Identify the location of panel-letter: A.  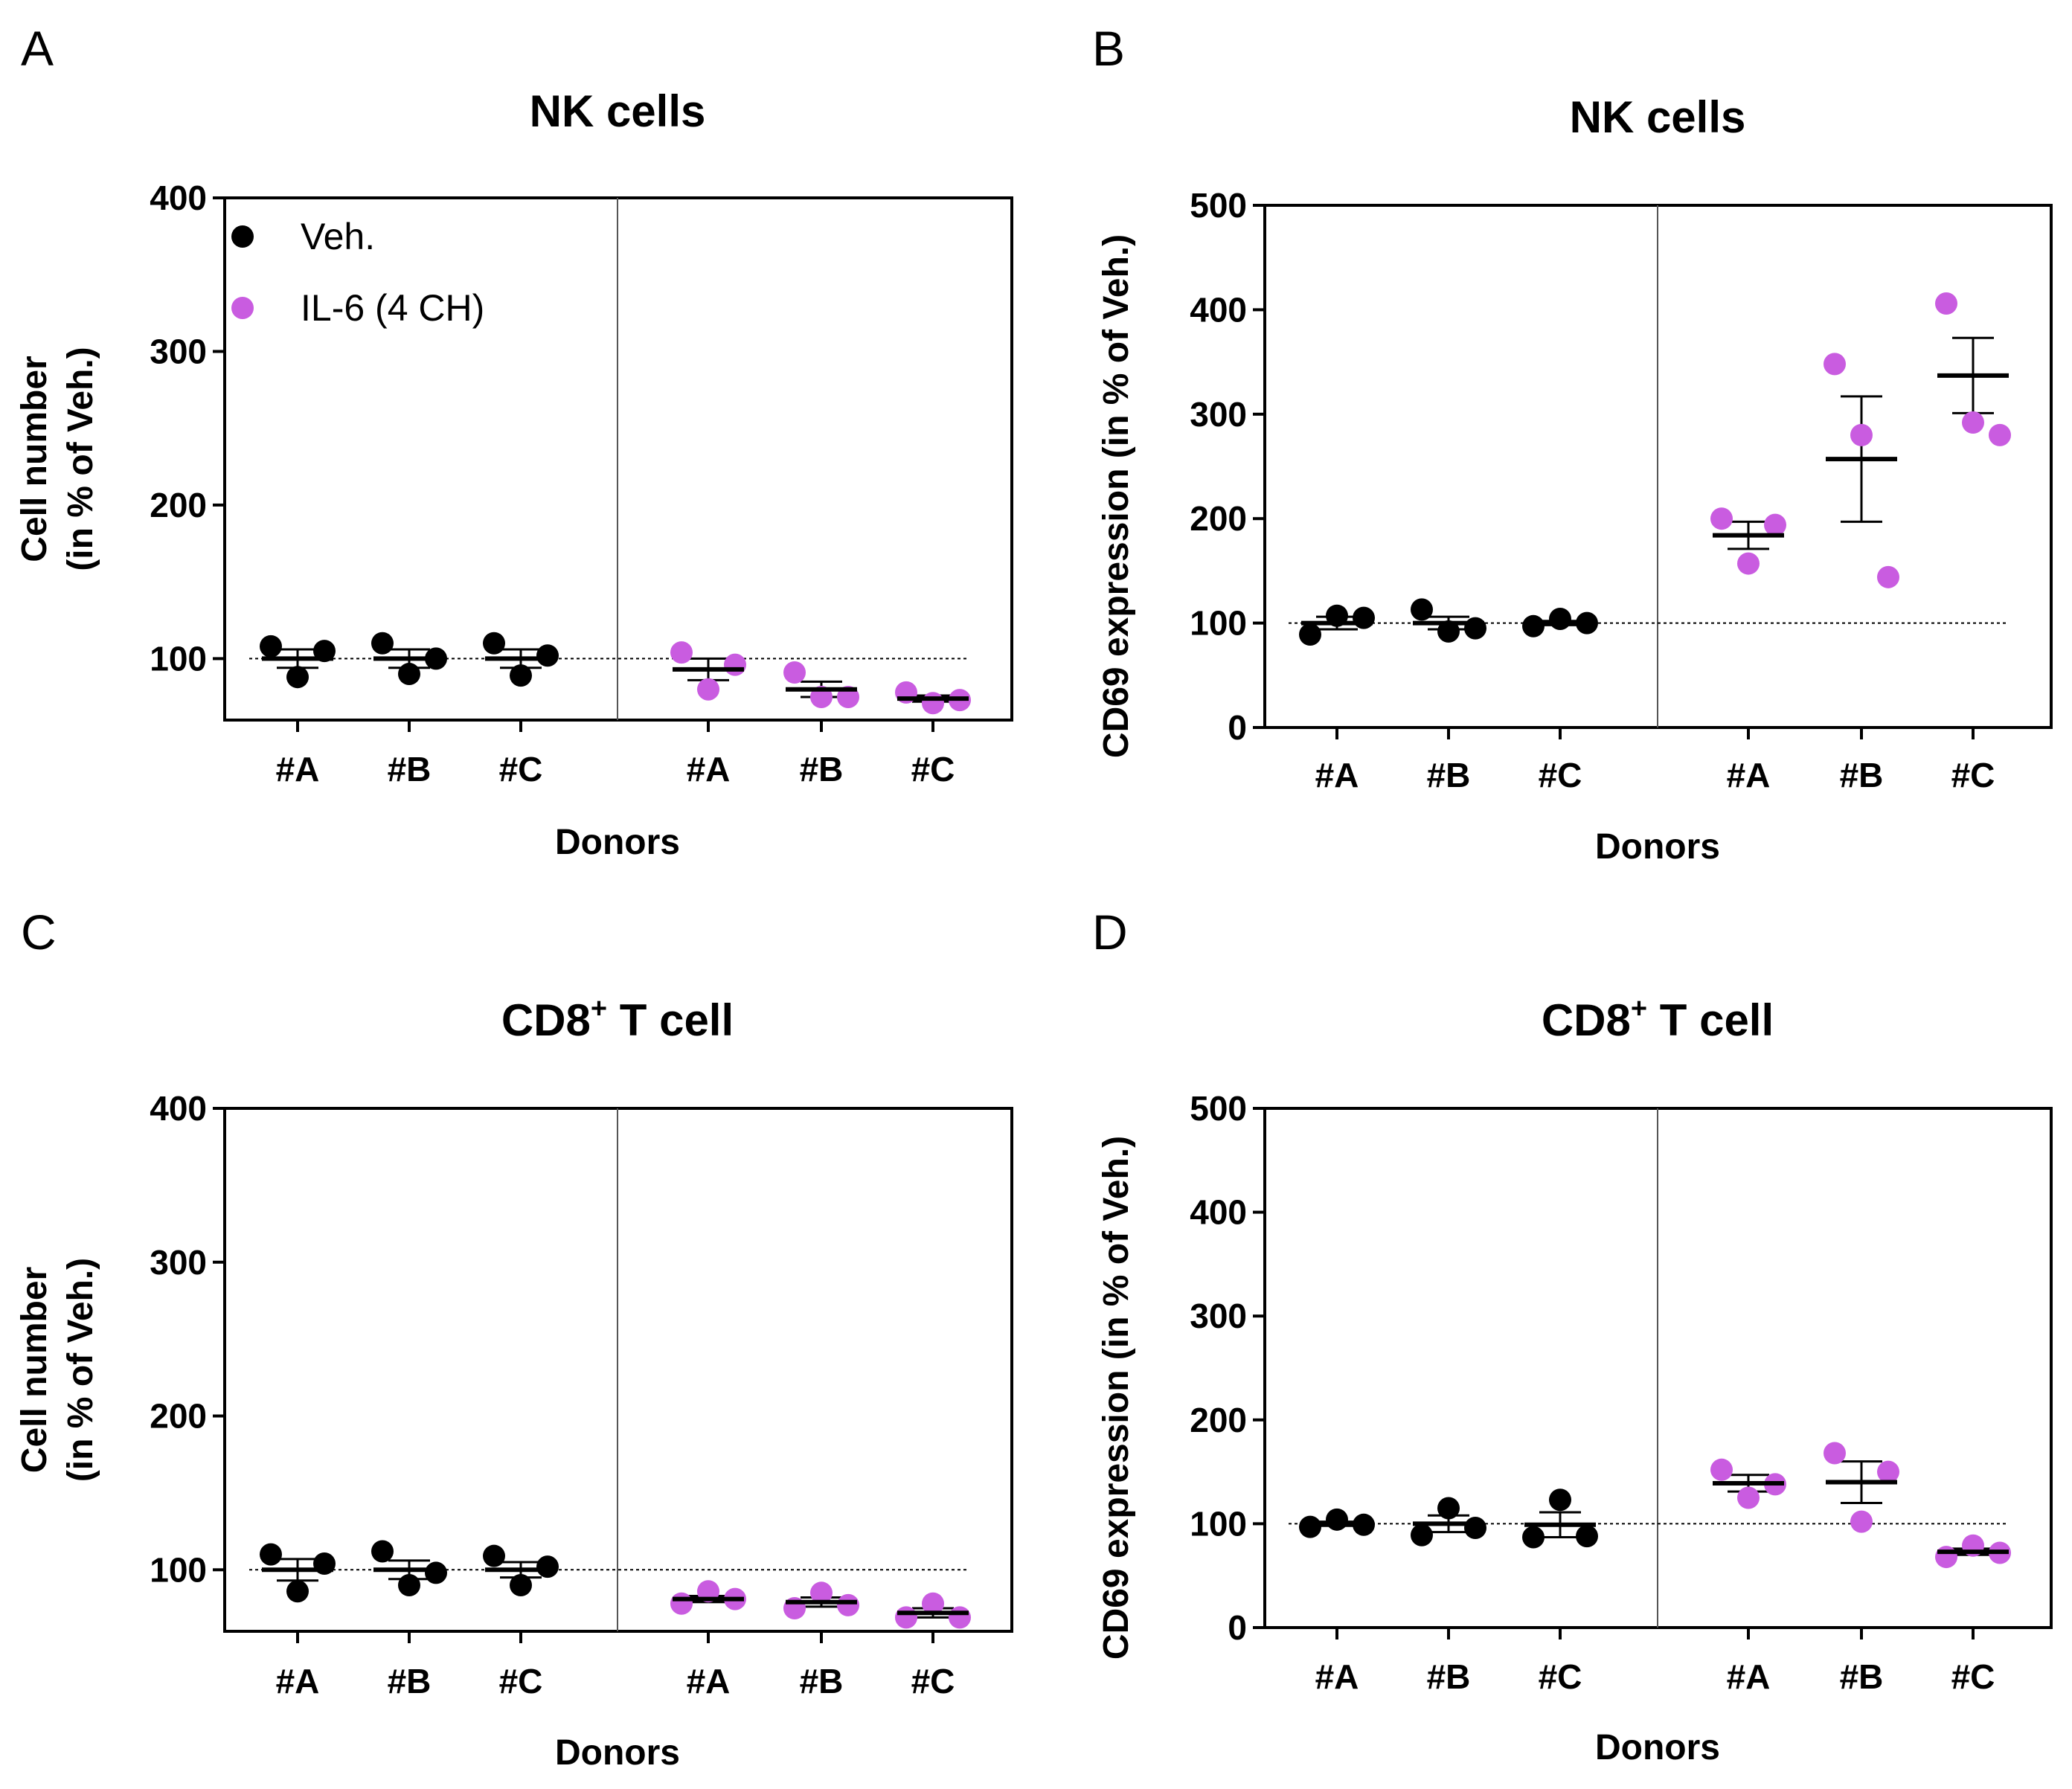
(37, 48).